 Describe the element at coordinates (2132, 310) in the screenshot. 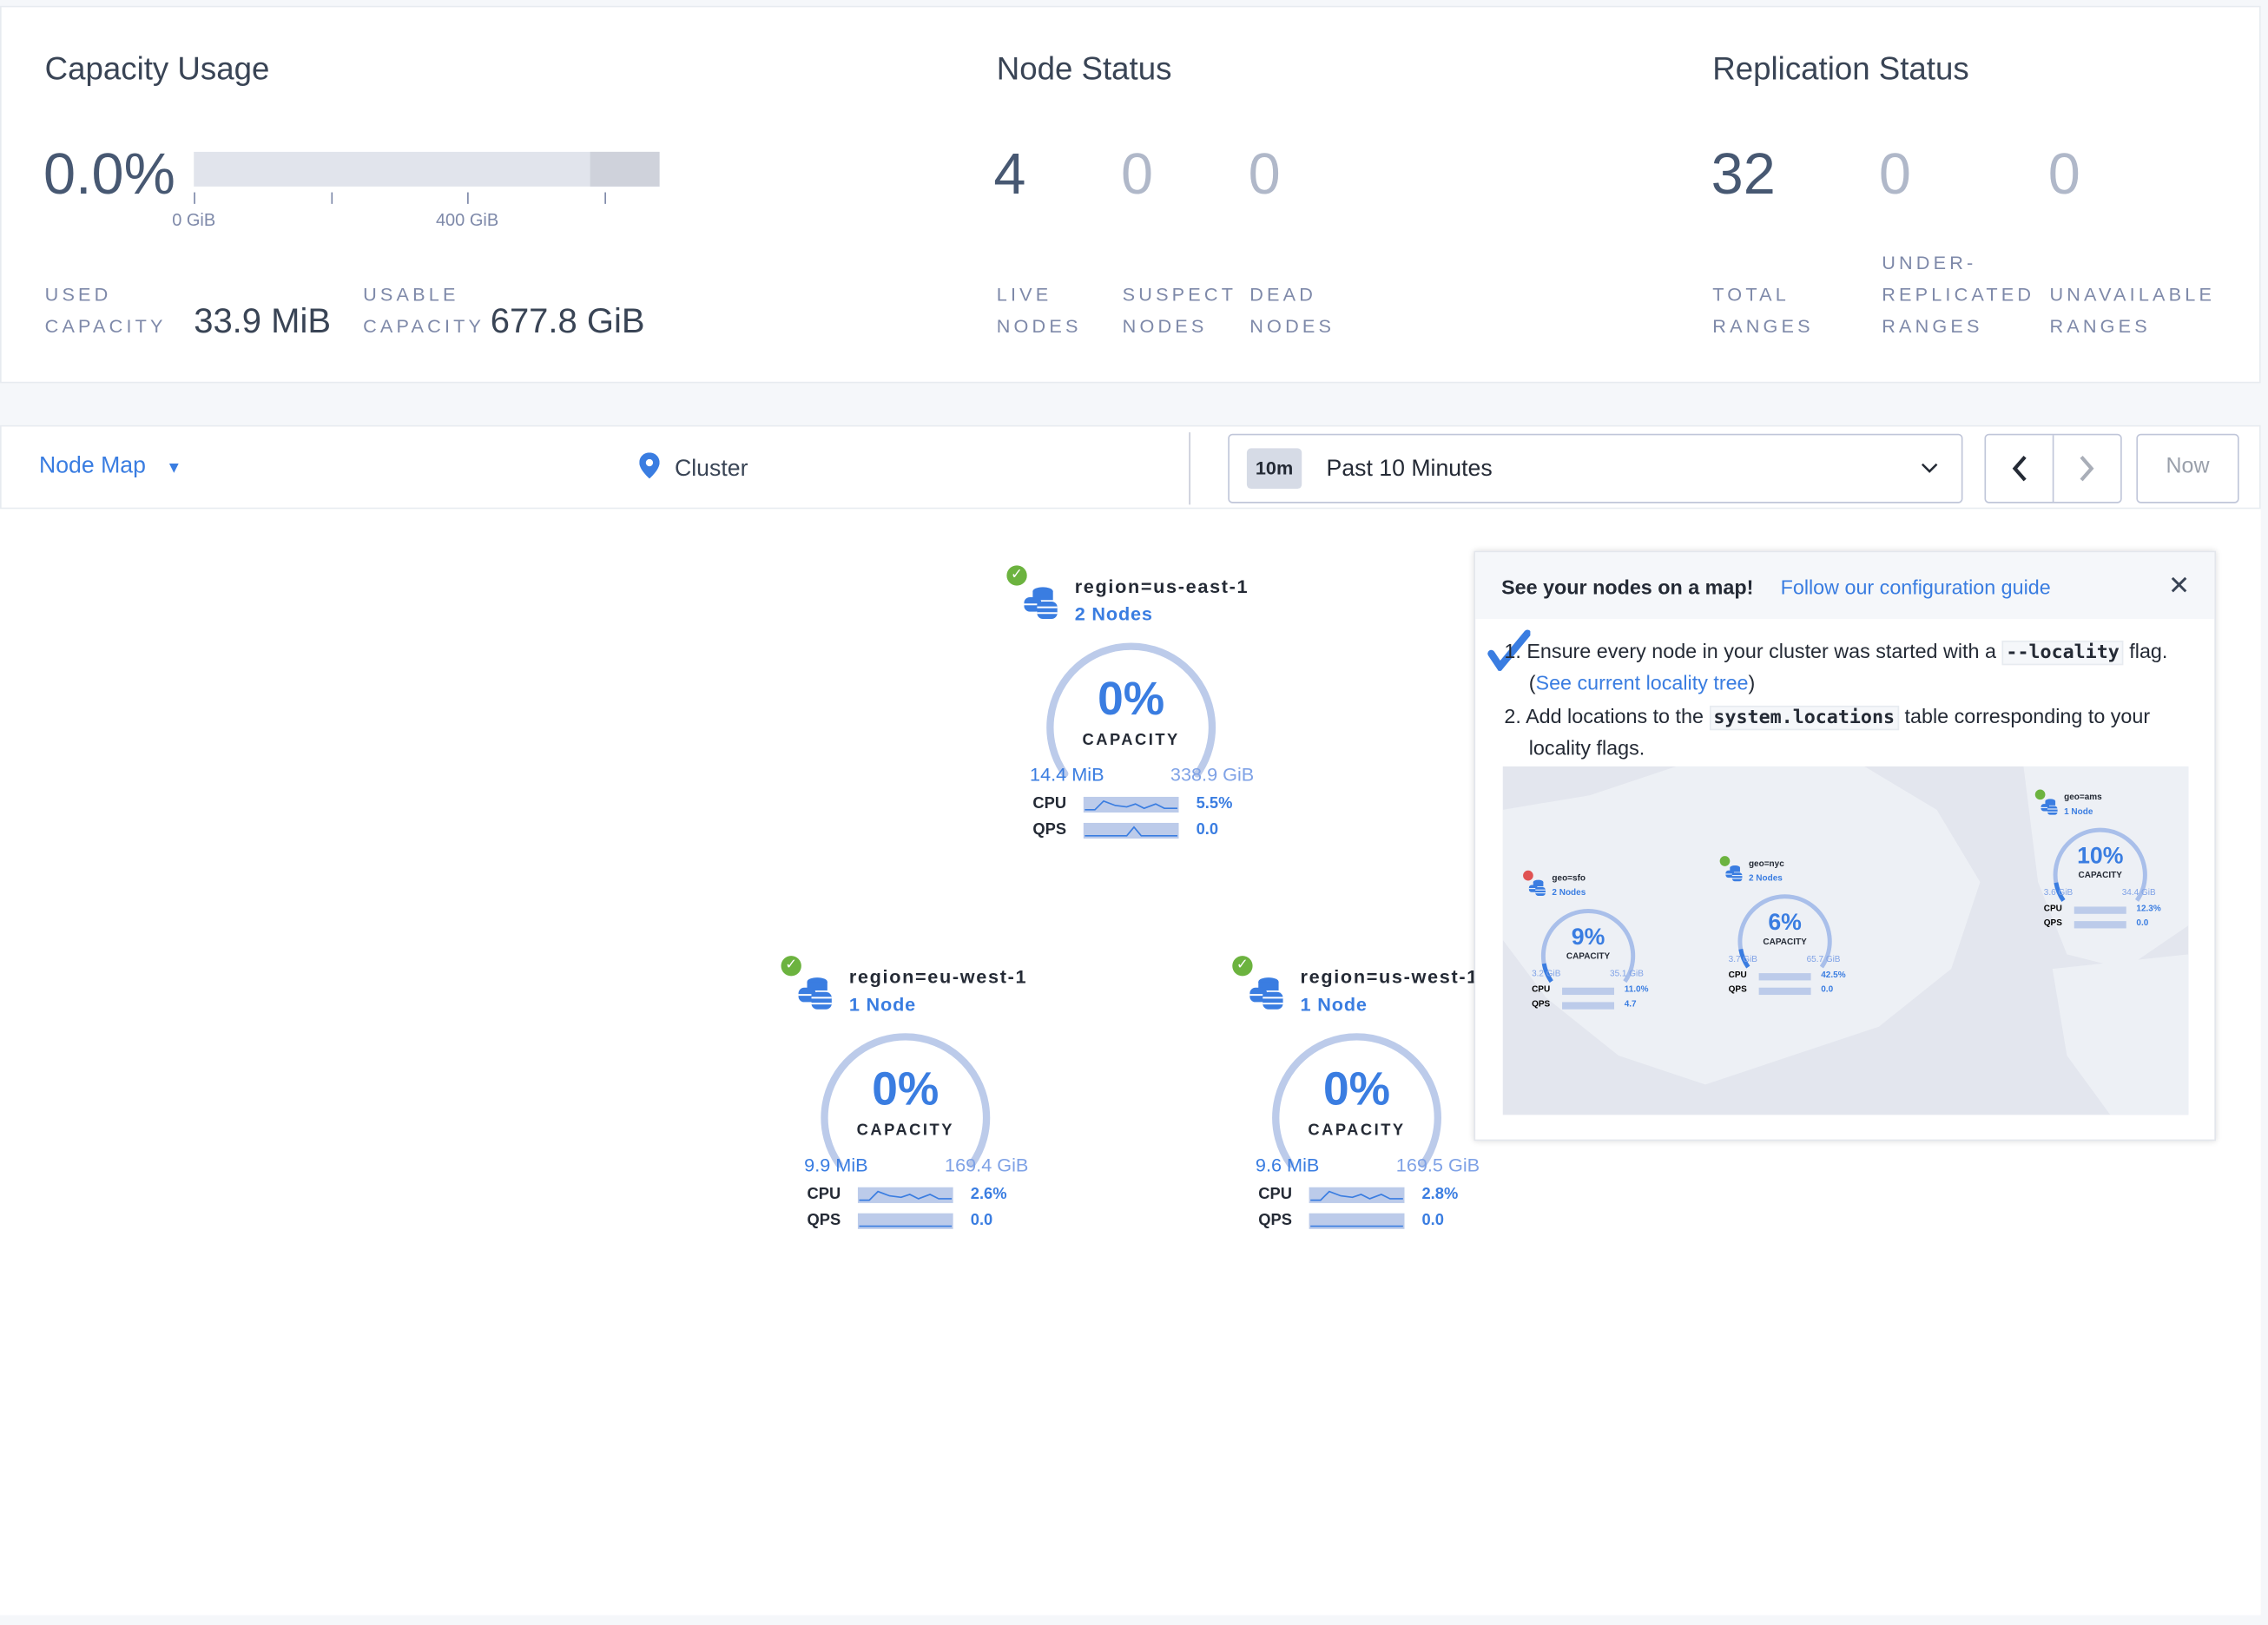

I see `unavailable-label: UNAVAILABLE RANGES` at that location.